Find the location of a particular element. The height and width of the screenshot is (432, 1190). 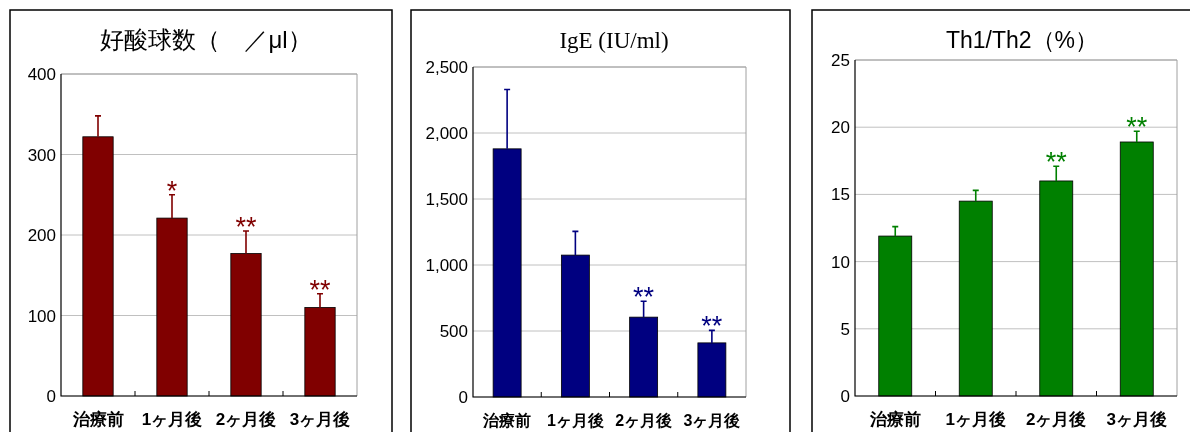

y-tick-label: 15 is located at coordinates (840, 195).